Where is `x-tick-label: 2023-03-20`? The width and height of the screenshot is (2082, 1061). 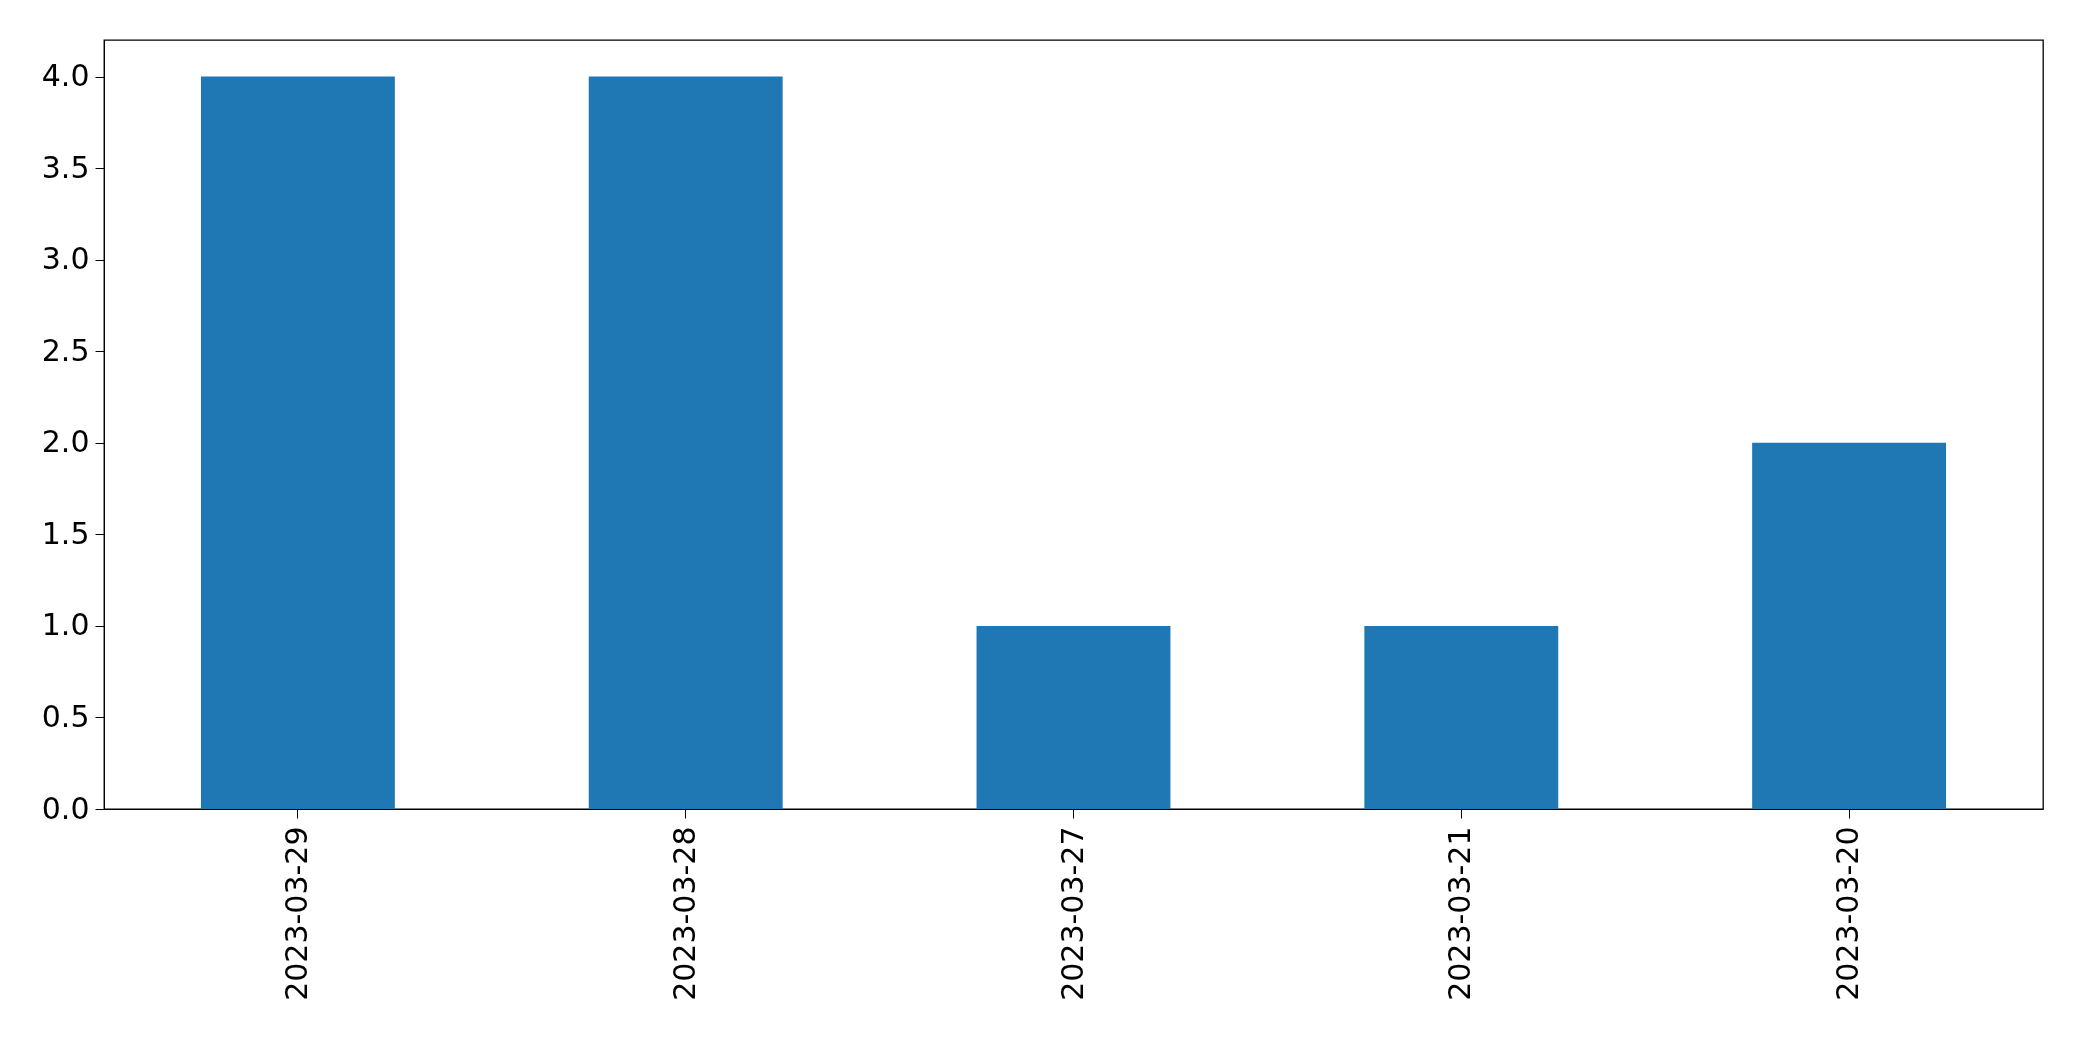
x-tick-label: 2023-03-20 is located at coordinates (1848, 913).